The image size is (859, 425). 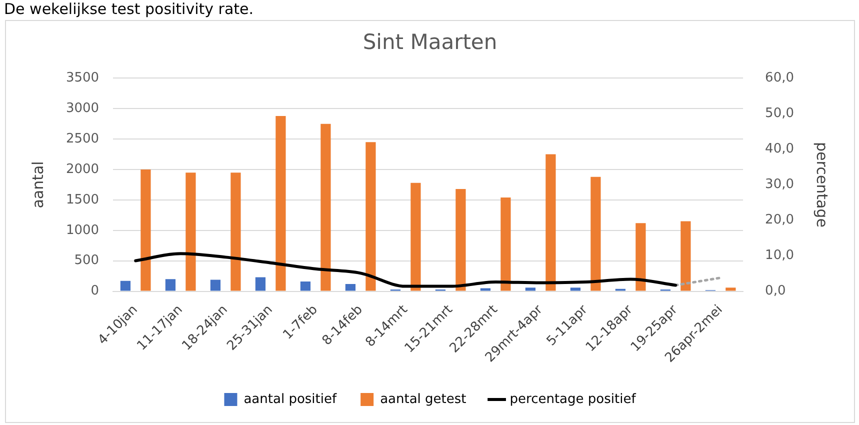 I want to click on y-tick-label: 0, so click(x=95, y=291).